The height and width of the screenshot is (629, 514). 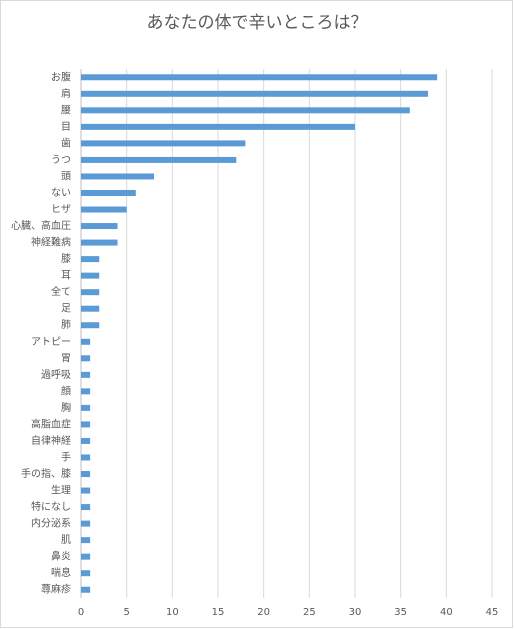 What do you see at coordinates (355, 612) in the screenshot?
I see `x-tick-label: 30` at bounding box center [355, 612].